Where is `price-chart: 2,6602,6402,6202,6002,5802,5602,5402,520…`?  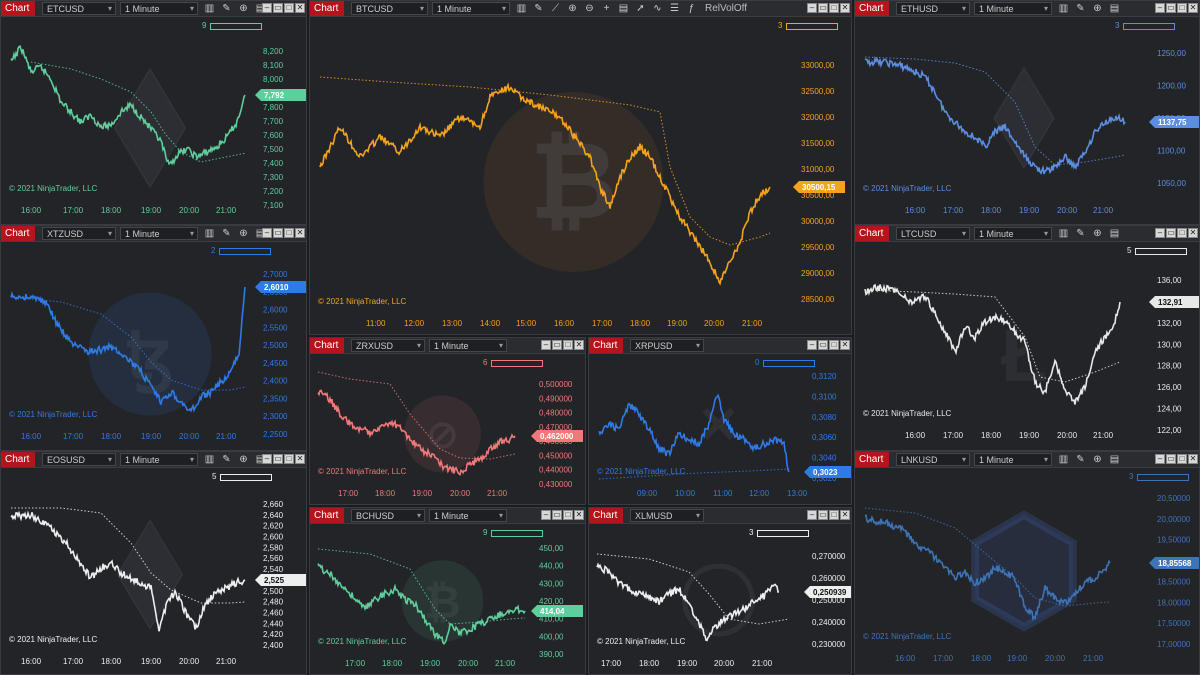 price-chart: 2,6602,6402,6202,6002,5802,5602,5402,520… is located at coordinates (154, 563).